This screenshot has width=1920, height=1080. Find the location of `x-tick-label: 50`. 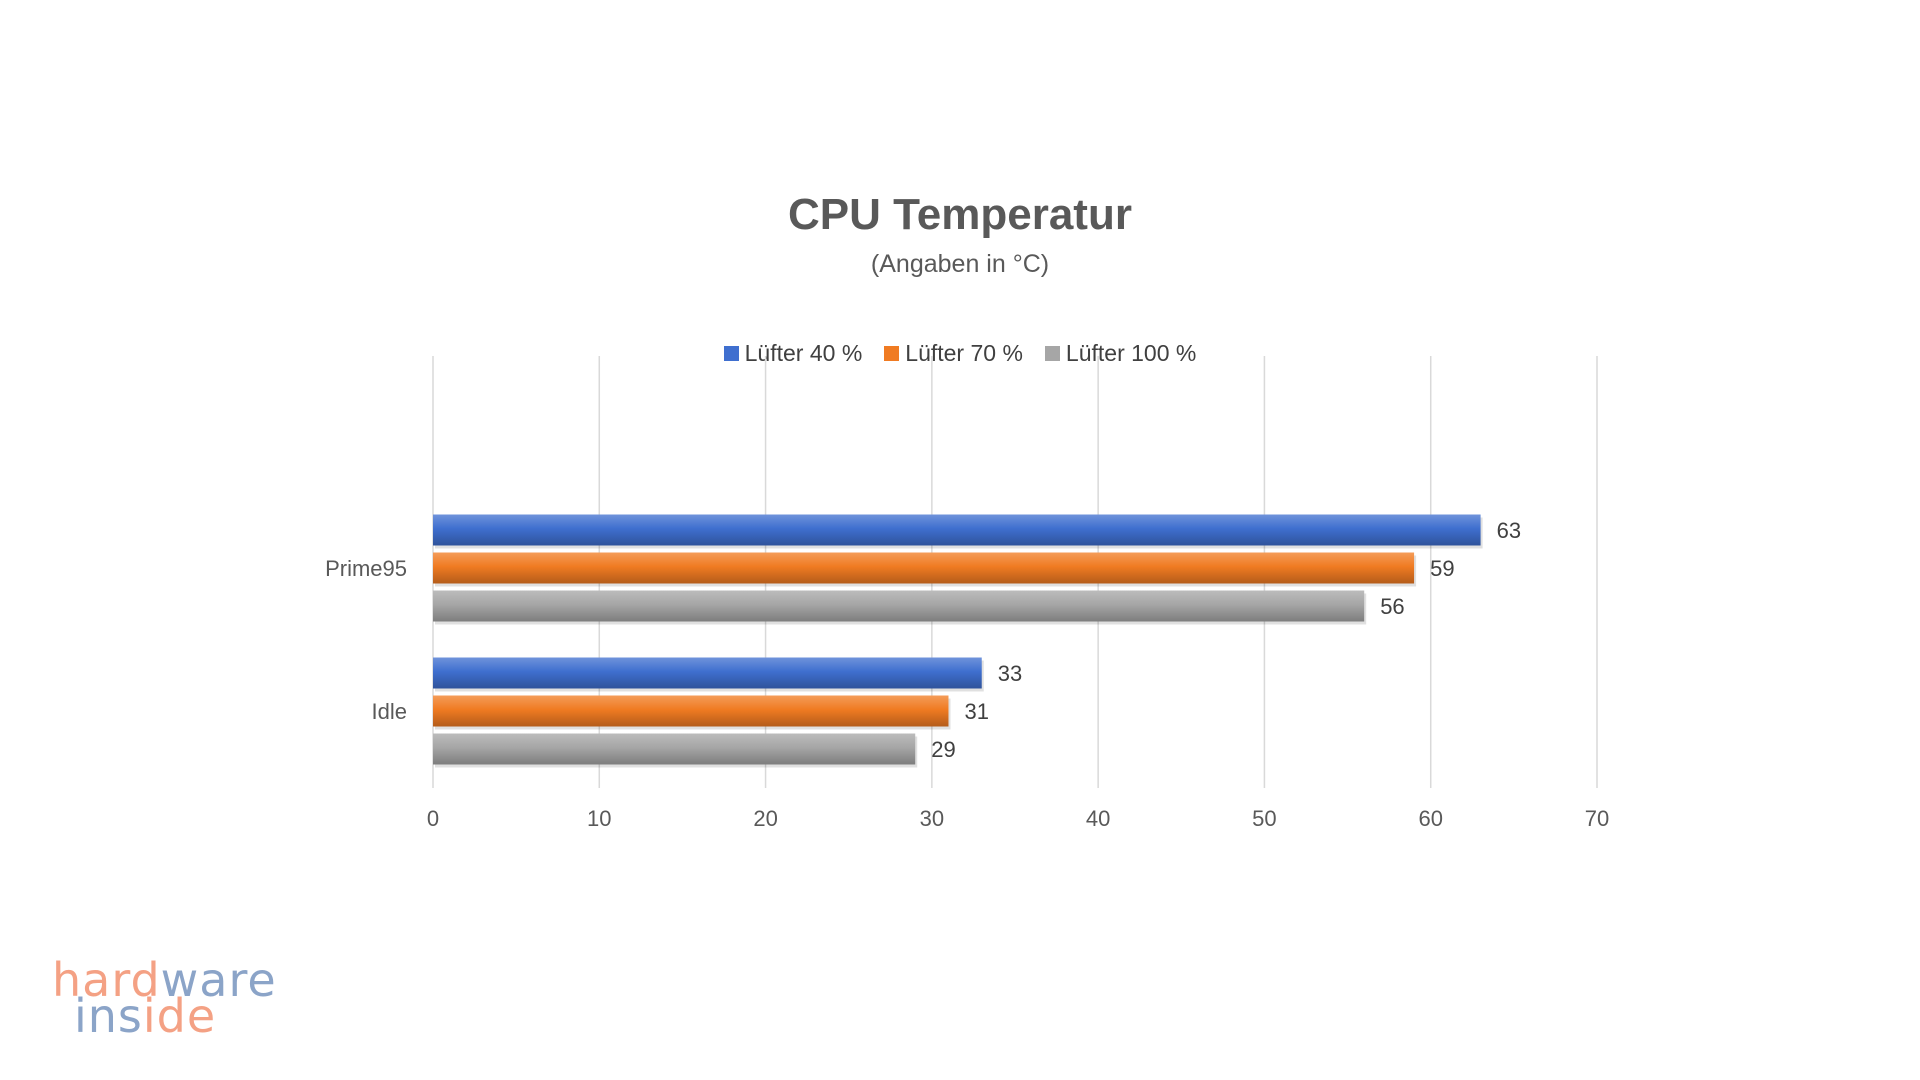

x-tick-label: 50 is located at coordinates (1264, 818).